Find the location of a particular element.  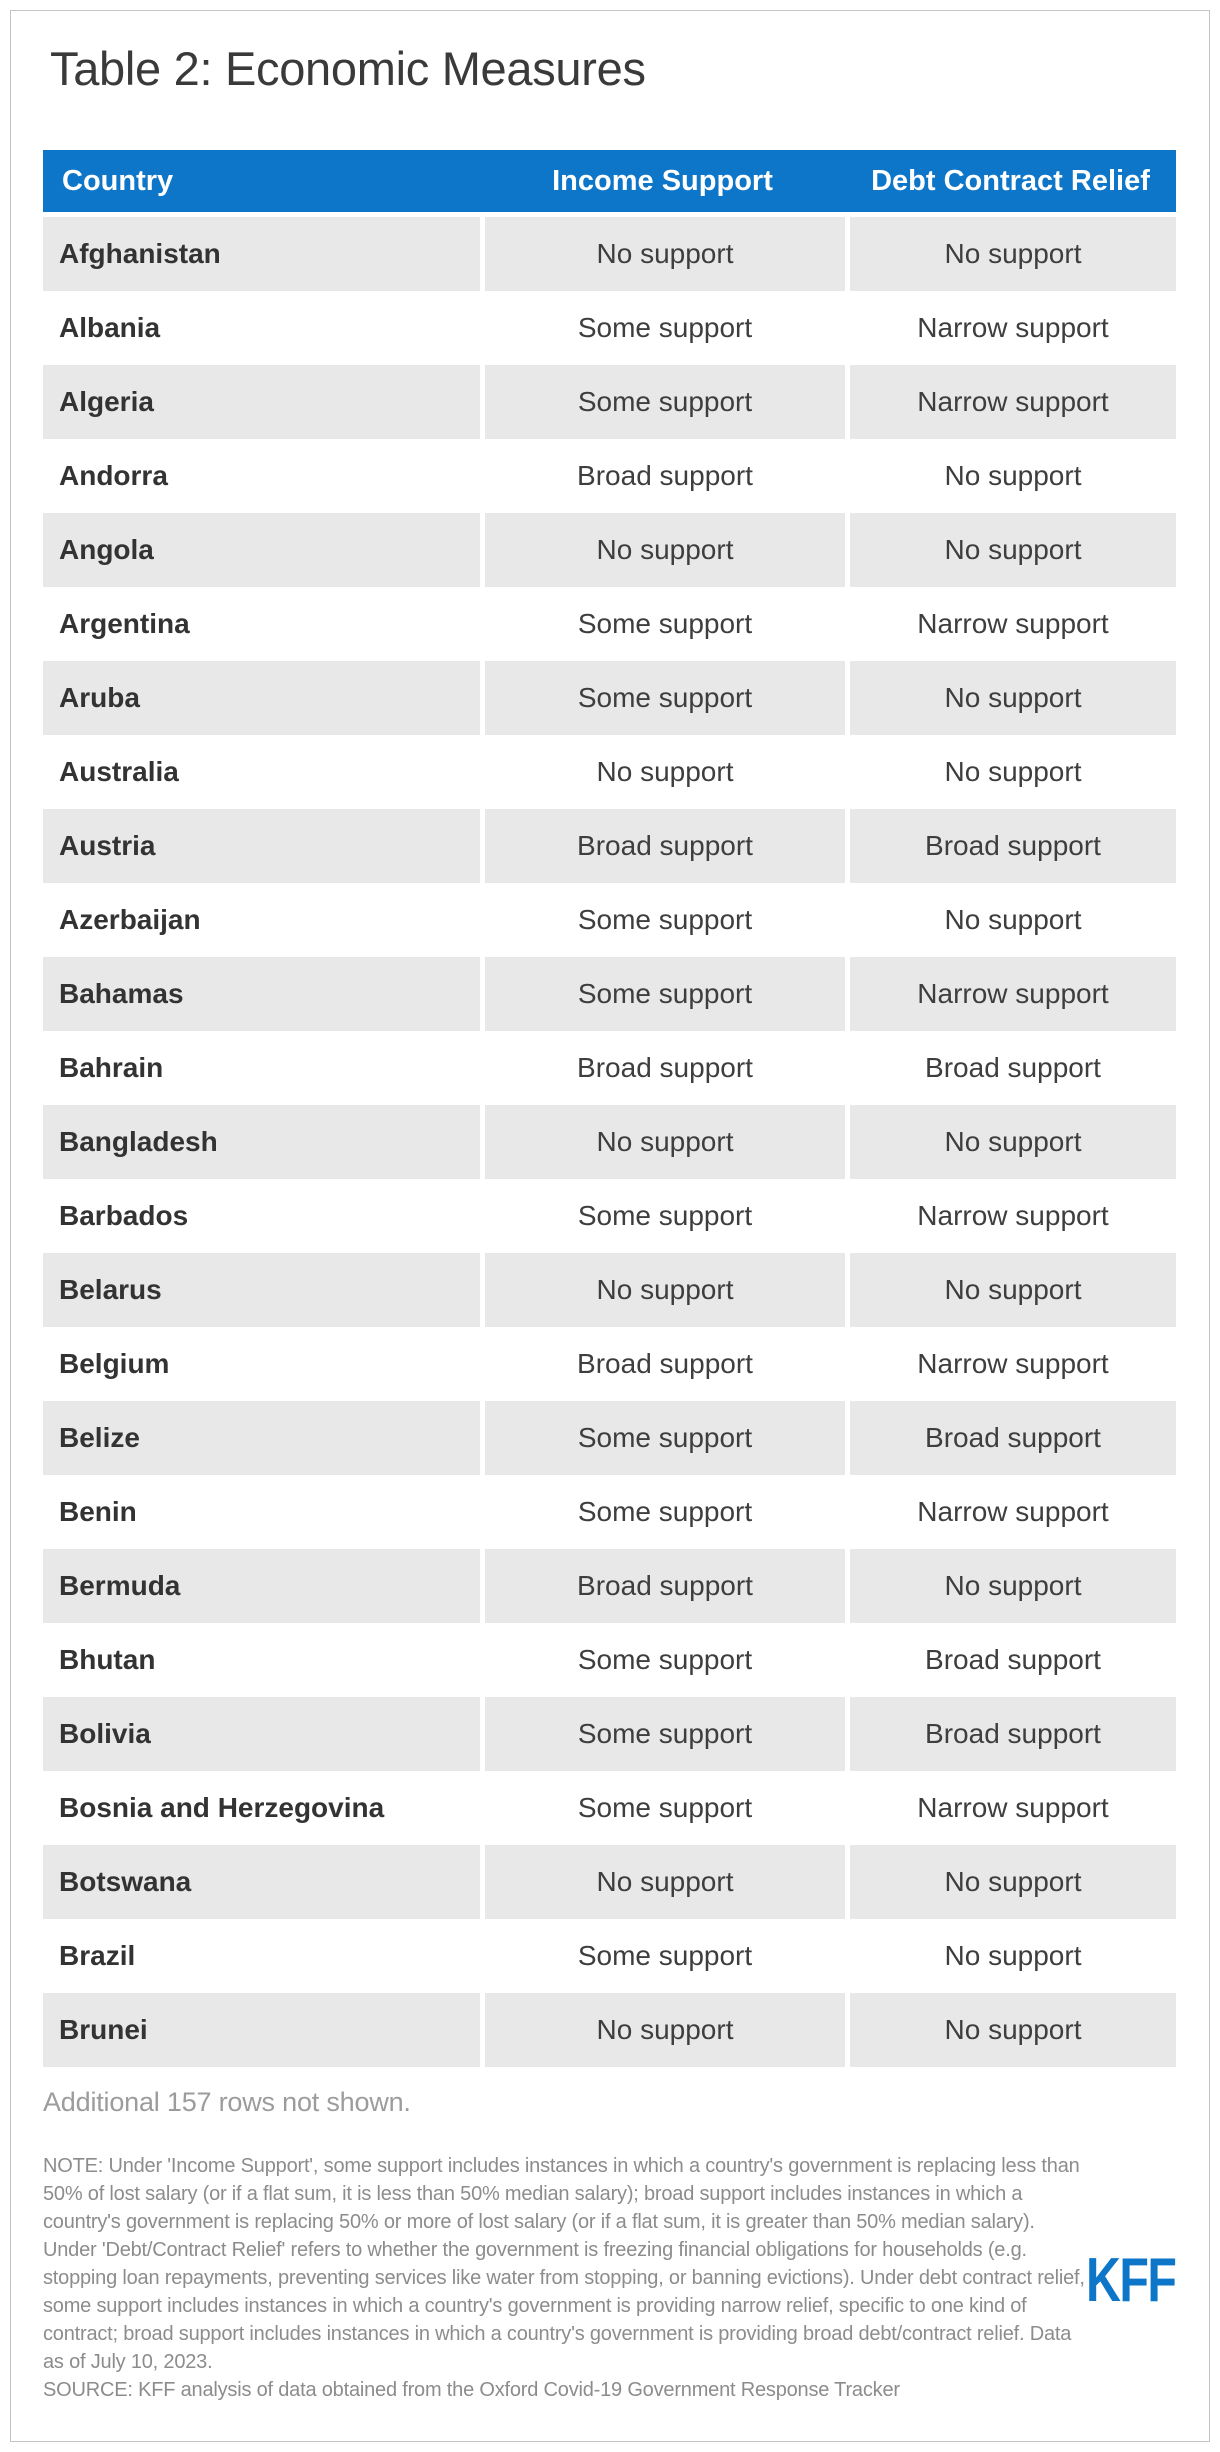

table-row: Andorra Broad support No support is located at coordinates (609, 476).